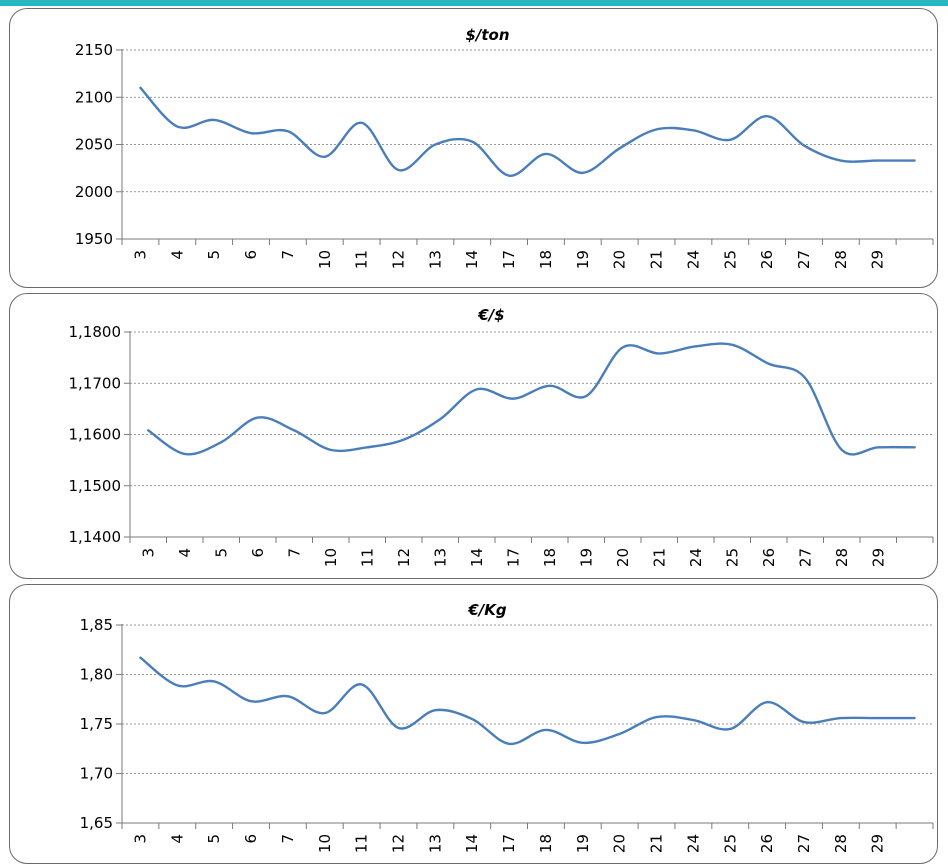 The height and width of the screenshot is (868, 948). What do you see at coordinates (487, 610) in the screenshot?
I see `chart-title: €/Kg` at bounding box center [487, 610].